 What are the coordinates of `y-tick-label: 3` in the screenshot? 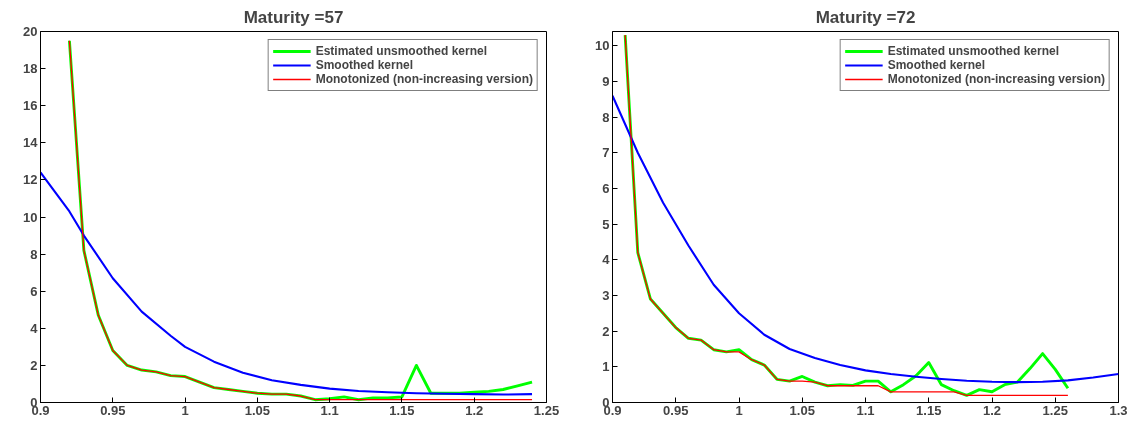 It's located at (606, 295).